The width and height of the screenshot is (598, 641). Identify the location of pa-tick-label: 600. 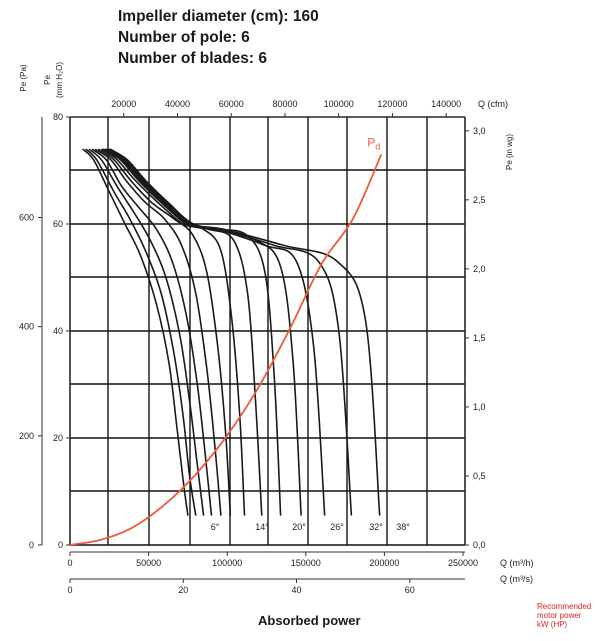
(26, 217).